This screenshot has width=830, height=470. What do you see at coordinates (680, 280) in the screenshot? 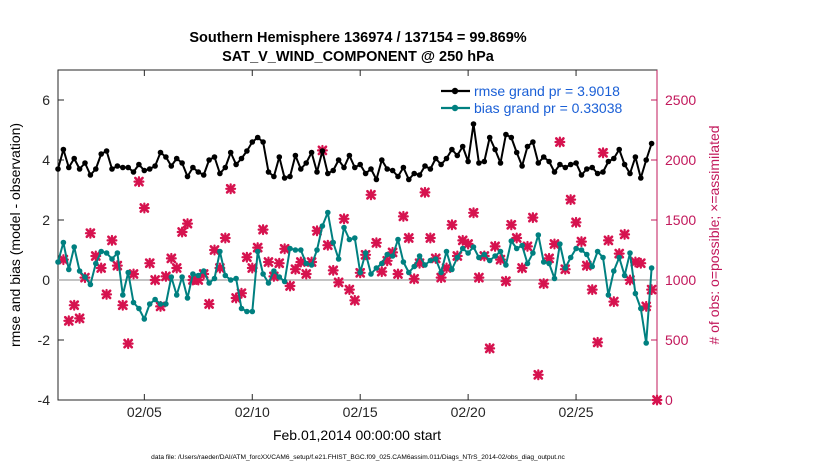
I see `y-right-tick-label: 1000` at bounding box center [680, 280].